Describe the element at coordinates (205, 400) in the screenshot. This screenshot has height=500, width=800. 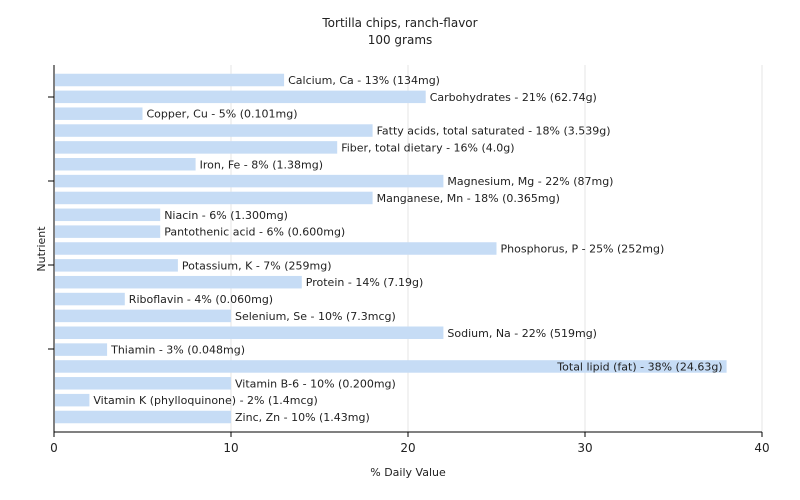
I see `bar-label-19: Vitamin K (phylloquinone) - 2% (1.4mcg)` at that location.